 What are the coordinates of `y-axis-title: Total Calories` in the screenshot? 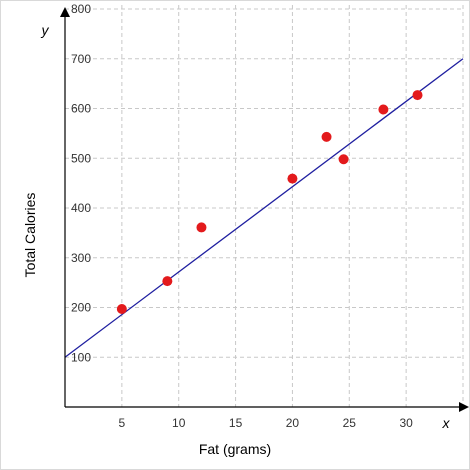 It's located at (30, 235).